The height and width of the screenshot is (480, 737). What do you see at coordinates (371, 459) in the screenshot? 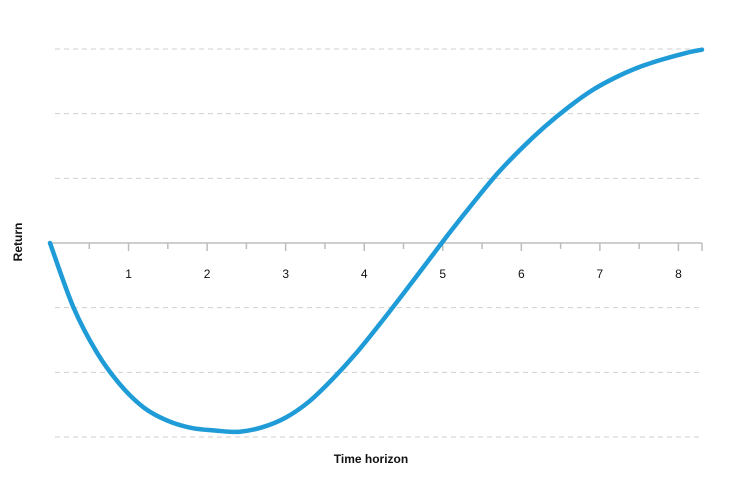
I see `x-axis-label: Time horizon` at bounding box center [371, 459].